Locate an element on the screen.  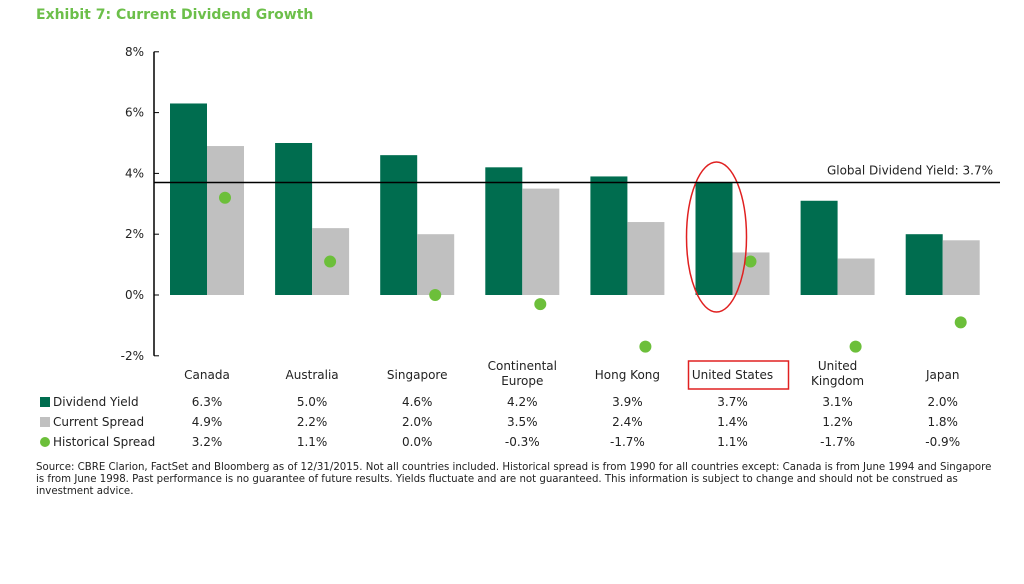
category-label: United is located at coordinates (837, 366).